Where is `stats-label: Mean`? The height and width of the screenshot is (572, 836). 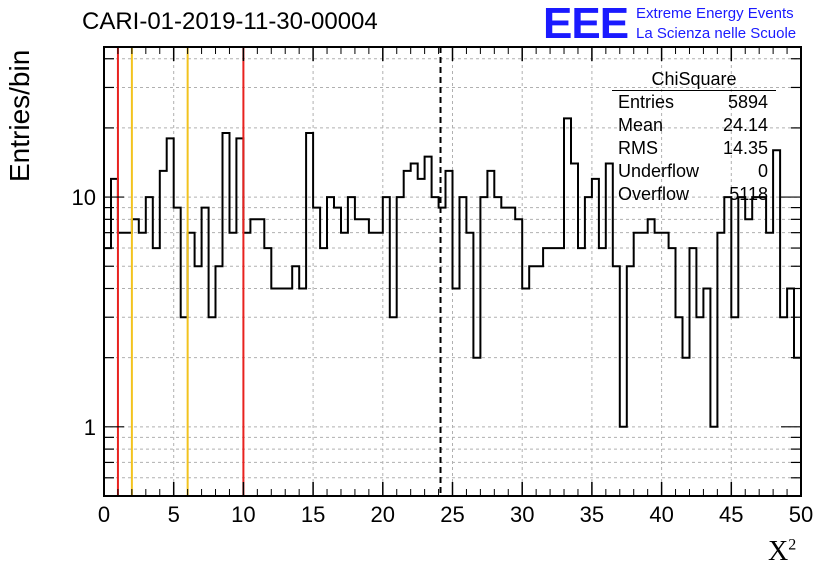 stats-label: Mean is located at coordinates (641, 125).